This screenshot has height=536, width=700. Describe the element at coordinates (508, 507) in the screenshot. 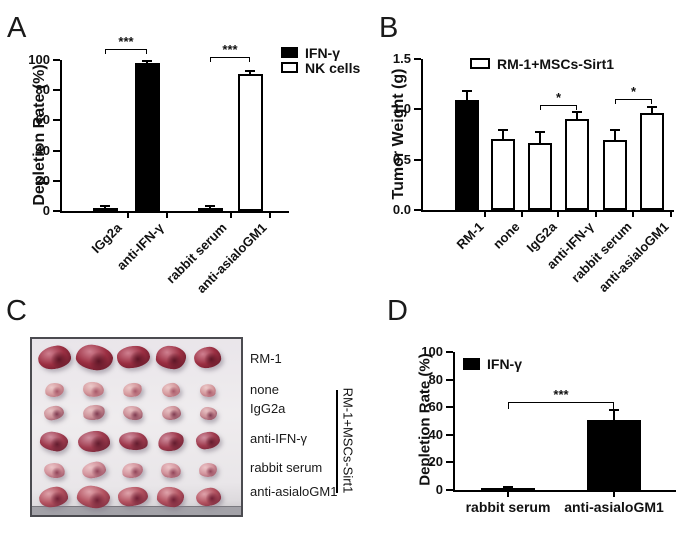

I see `x-category-label: rabbit serum` at that location.